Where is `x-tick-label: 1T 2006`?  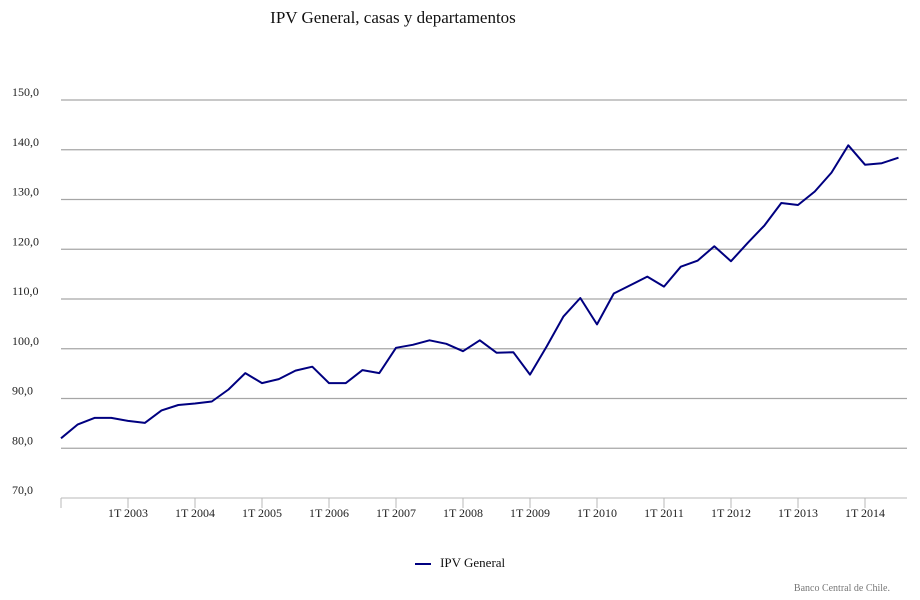
x-tick-label: 1T 2006 is located at coordinates (329, 513).